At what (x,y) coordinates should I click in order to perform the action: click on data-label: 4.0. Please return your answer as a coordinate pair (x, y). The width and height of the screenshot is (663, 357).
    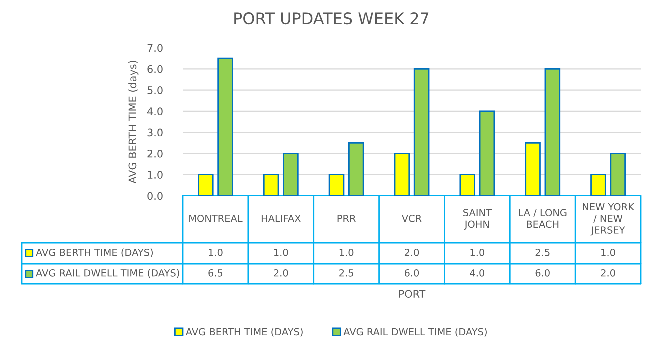
    Looking at the image, I should click on (477, 273).